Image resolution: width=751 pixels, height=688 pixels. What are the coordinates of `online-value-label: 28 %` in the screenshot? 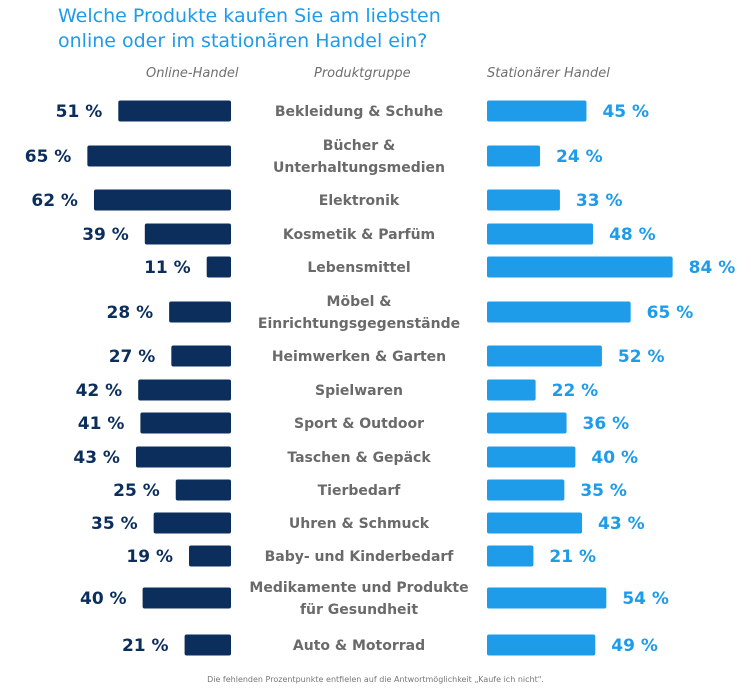 It's located at (130, 313).